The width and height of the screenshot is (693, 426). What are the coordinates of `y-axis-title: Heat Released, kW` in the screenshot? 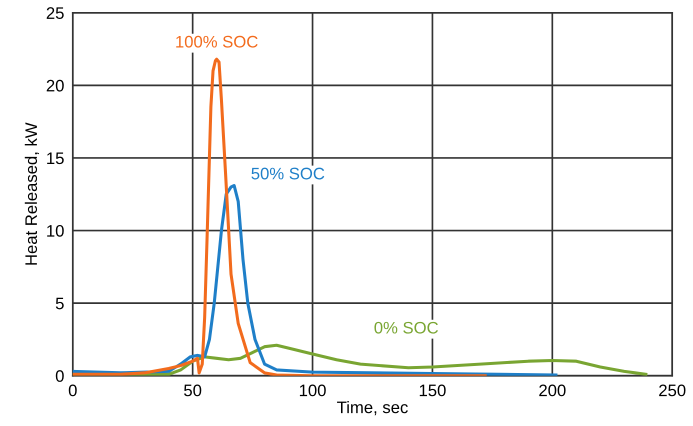 It's located at (32, 193).